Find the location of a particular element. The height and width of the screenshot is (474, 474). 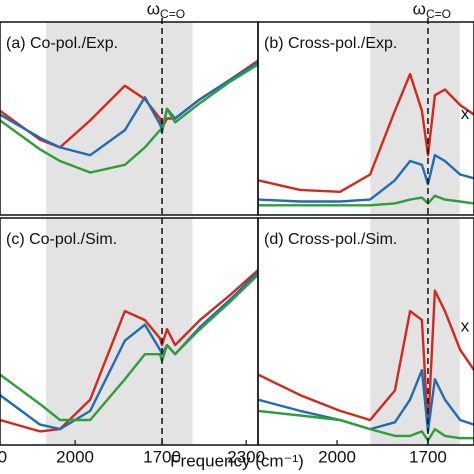

panel-title: (a) Co-pol./Exp. is located at coordinates (62, 43).